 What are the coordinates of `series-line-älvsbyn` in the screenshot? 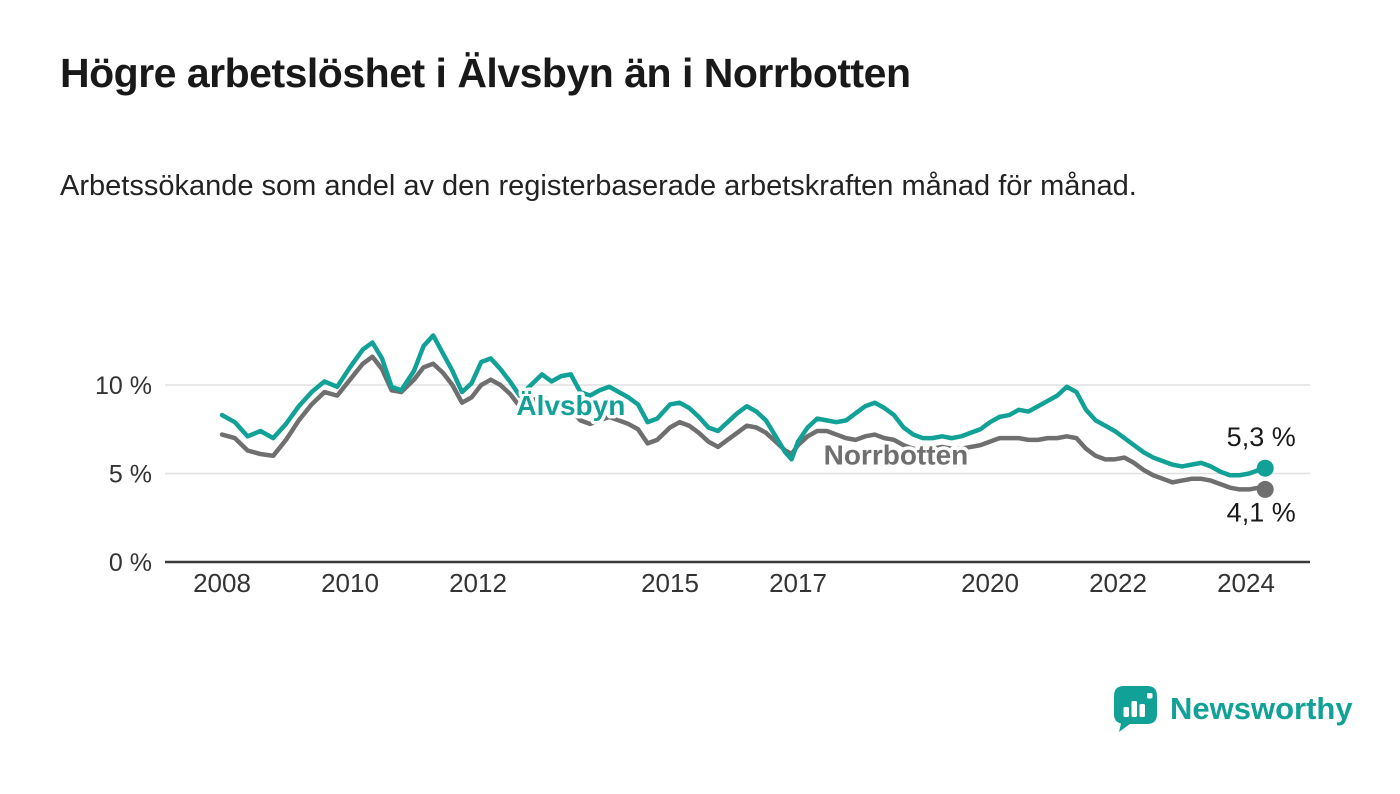 It's located at (743, 405).